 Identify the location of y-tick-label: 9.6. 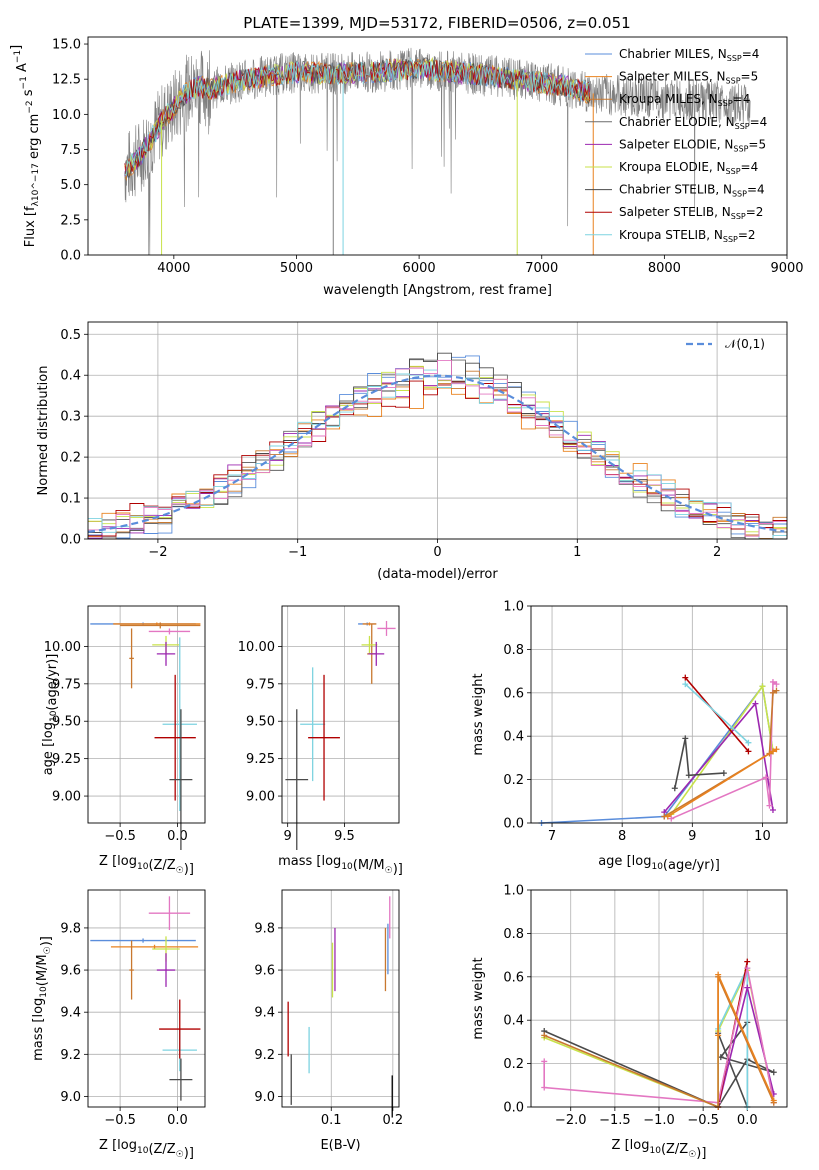
(70, 971).